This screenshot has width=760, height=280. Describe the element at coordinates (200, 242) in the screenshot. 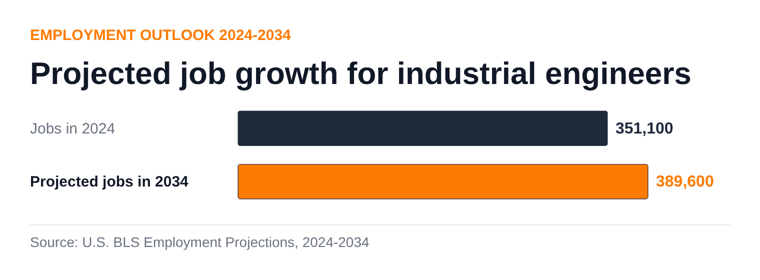

I see `source-note: Source: U.S. BLS Employment Projections, 2024-2034` at that location.